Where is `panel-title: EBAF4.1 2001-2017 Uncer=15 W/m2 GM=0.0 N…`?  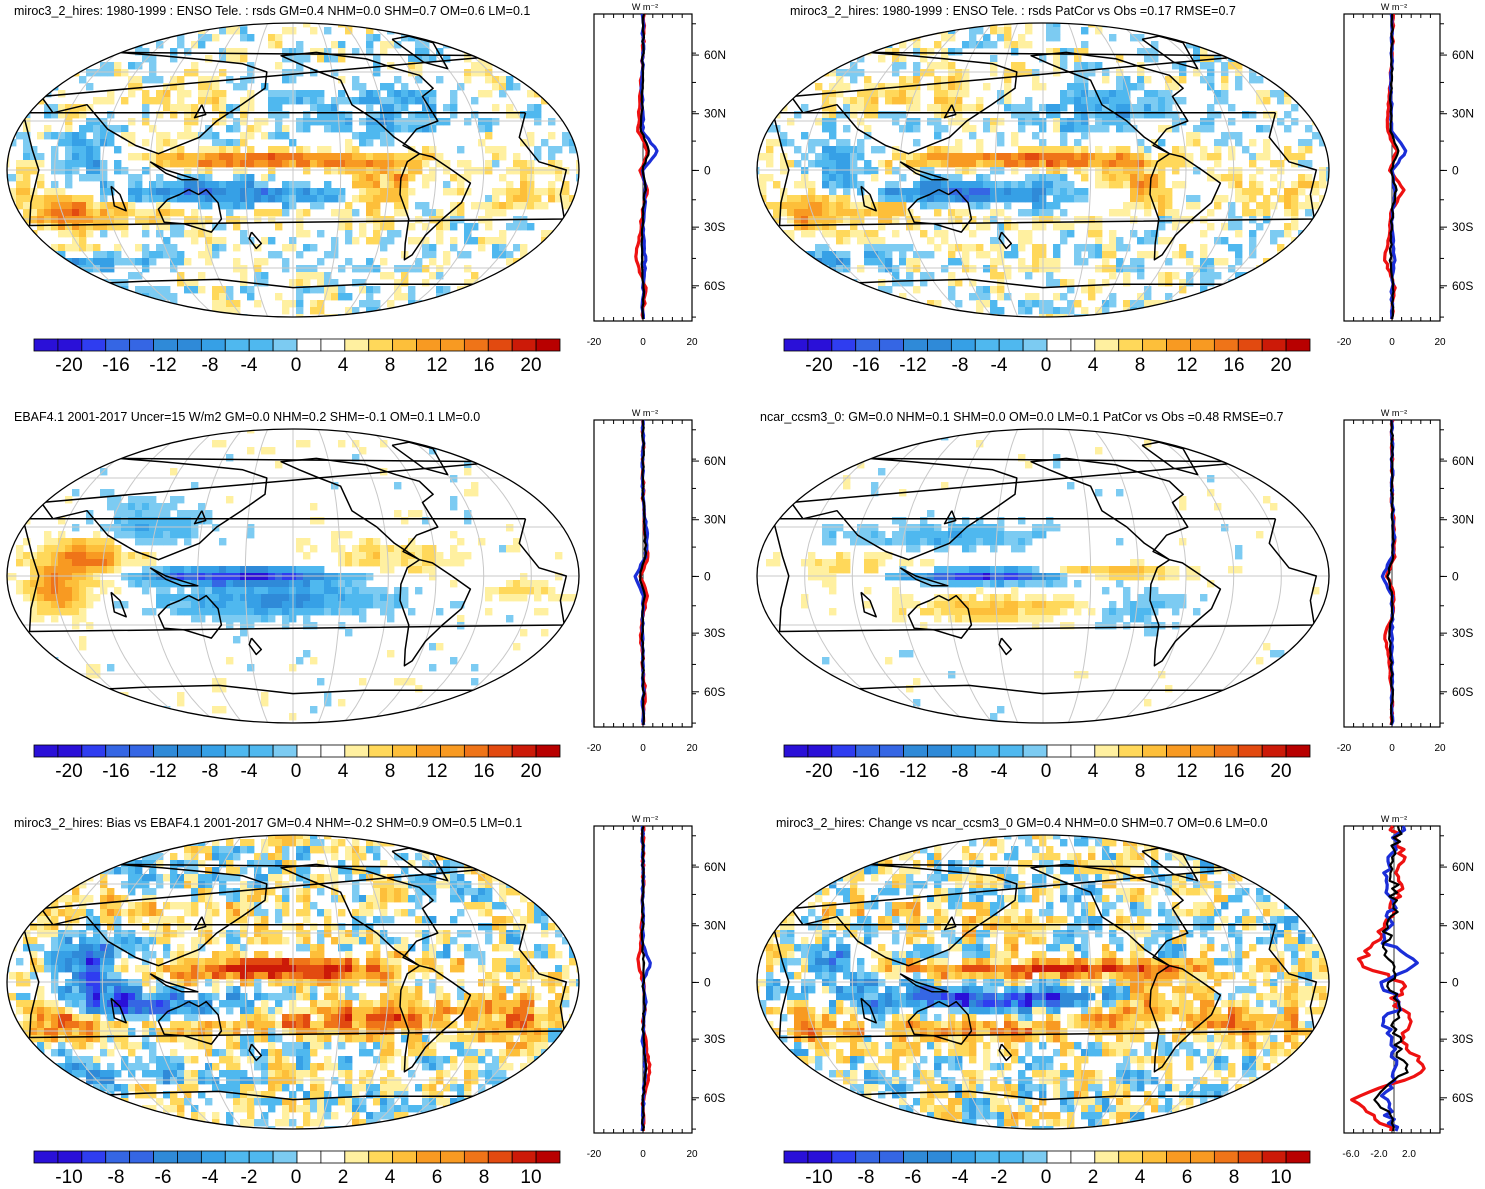 panel-title: EBAF4.1 2001-2017 Uncer=15 W/m2 GM=0.0 N… is located at coordinates (247, 417).